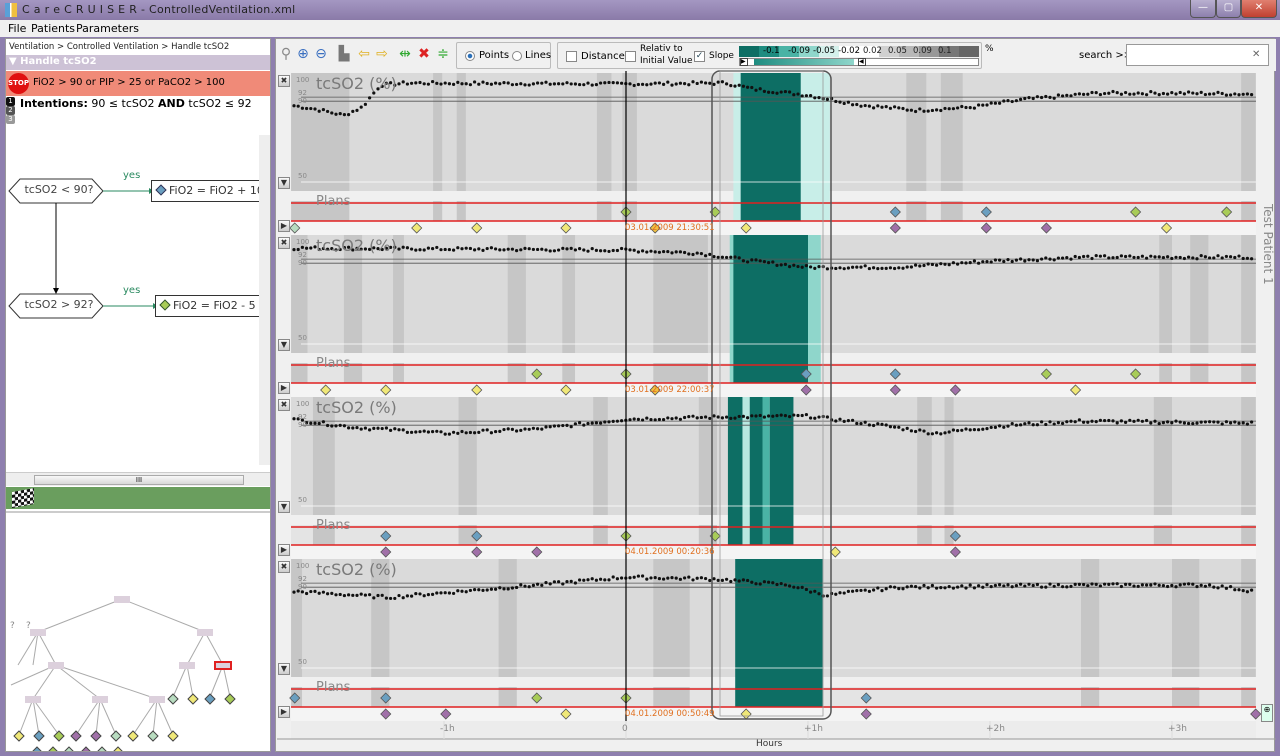  Describe the element at coordinates (517, 56) in the screenshot. I see `lines-radio` at that location.